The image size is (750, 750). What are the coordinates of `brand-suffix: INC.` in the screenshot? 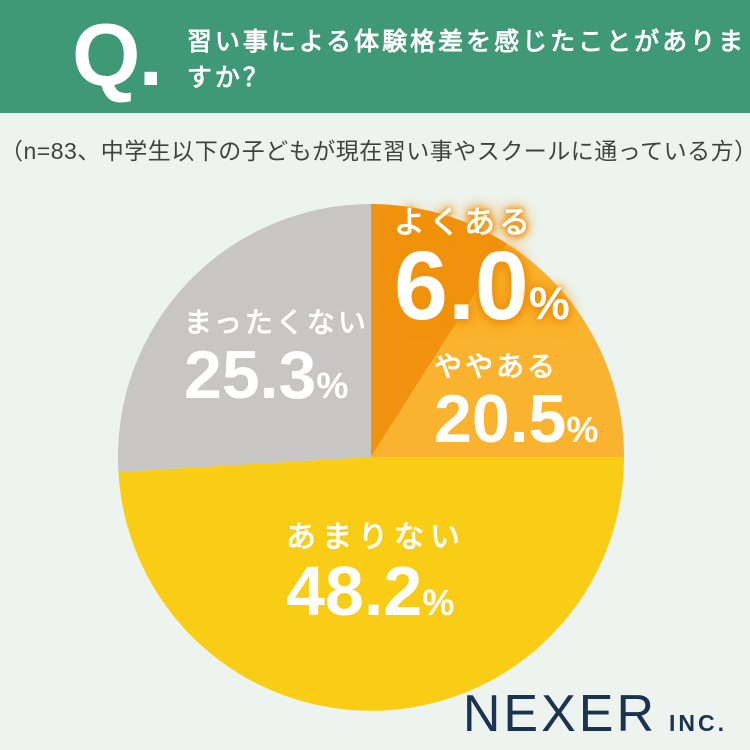 It's located at (698, 723).